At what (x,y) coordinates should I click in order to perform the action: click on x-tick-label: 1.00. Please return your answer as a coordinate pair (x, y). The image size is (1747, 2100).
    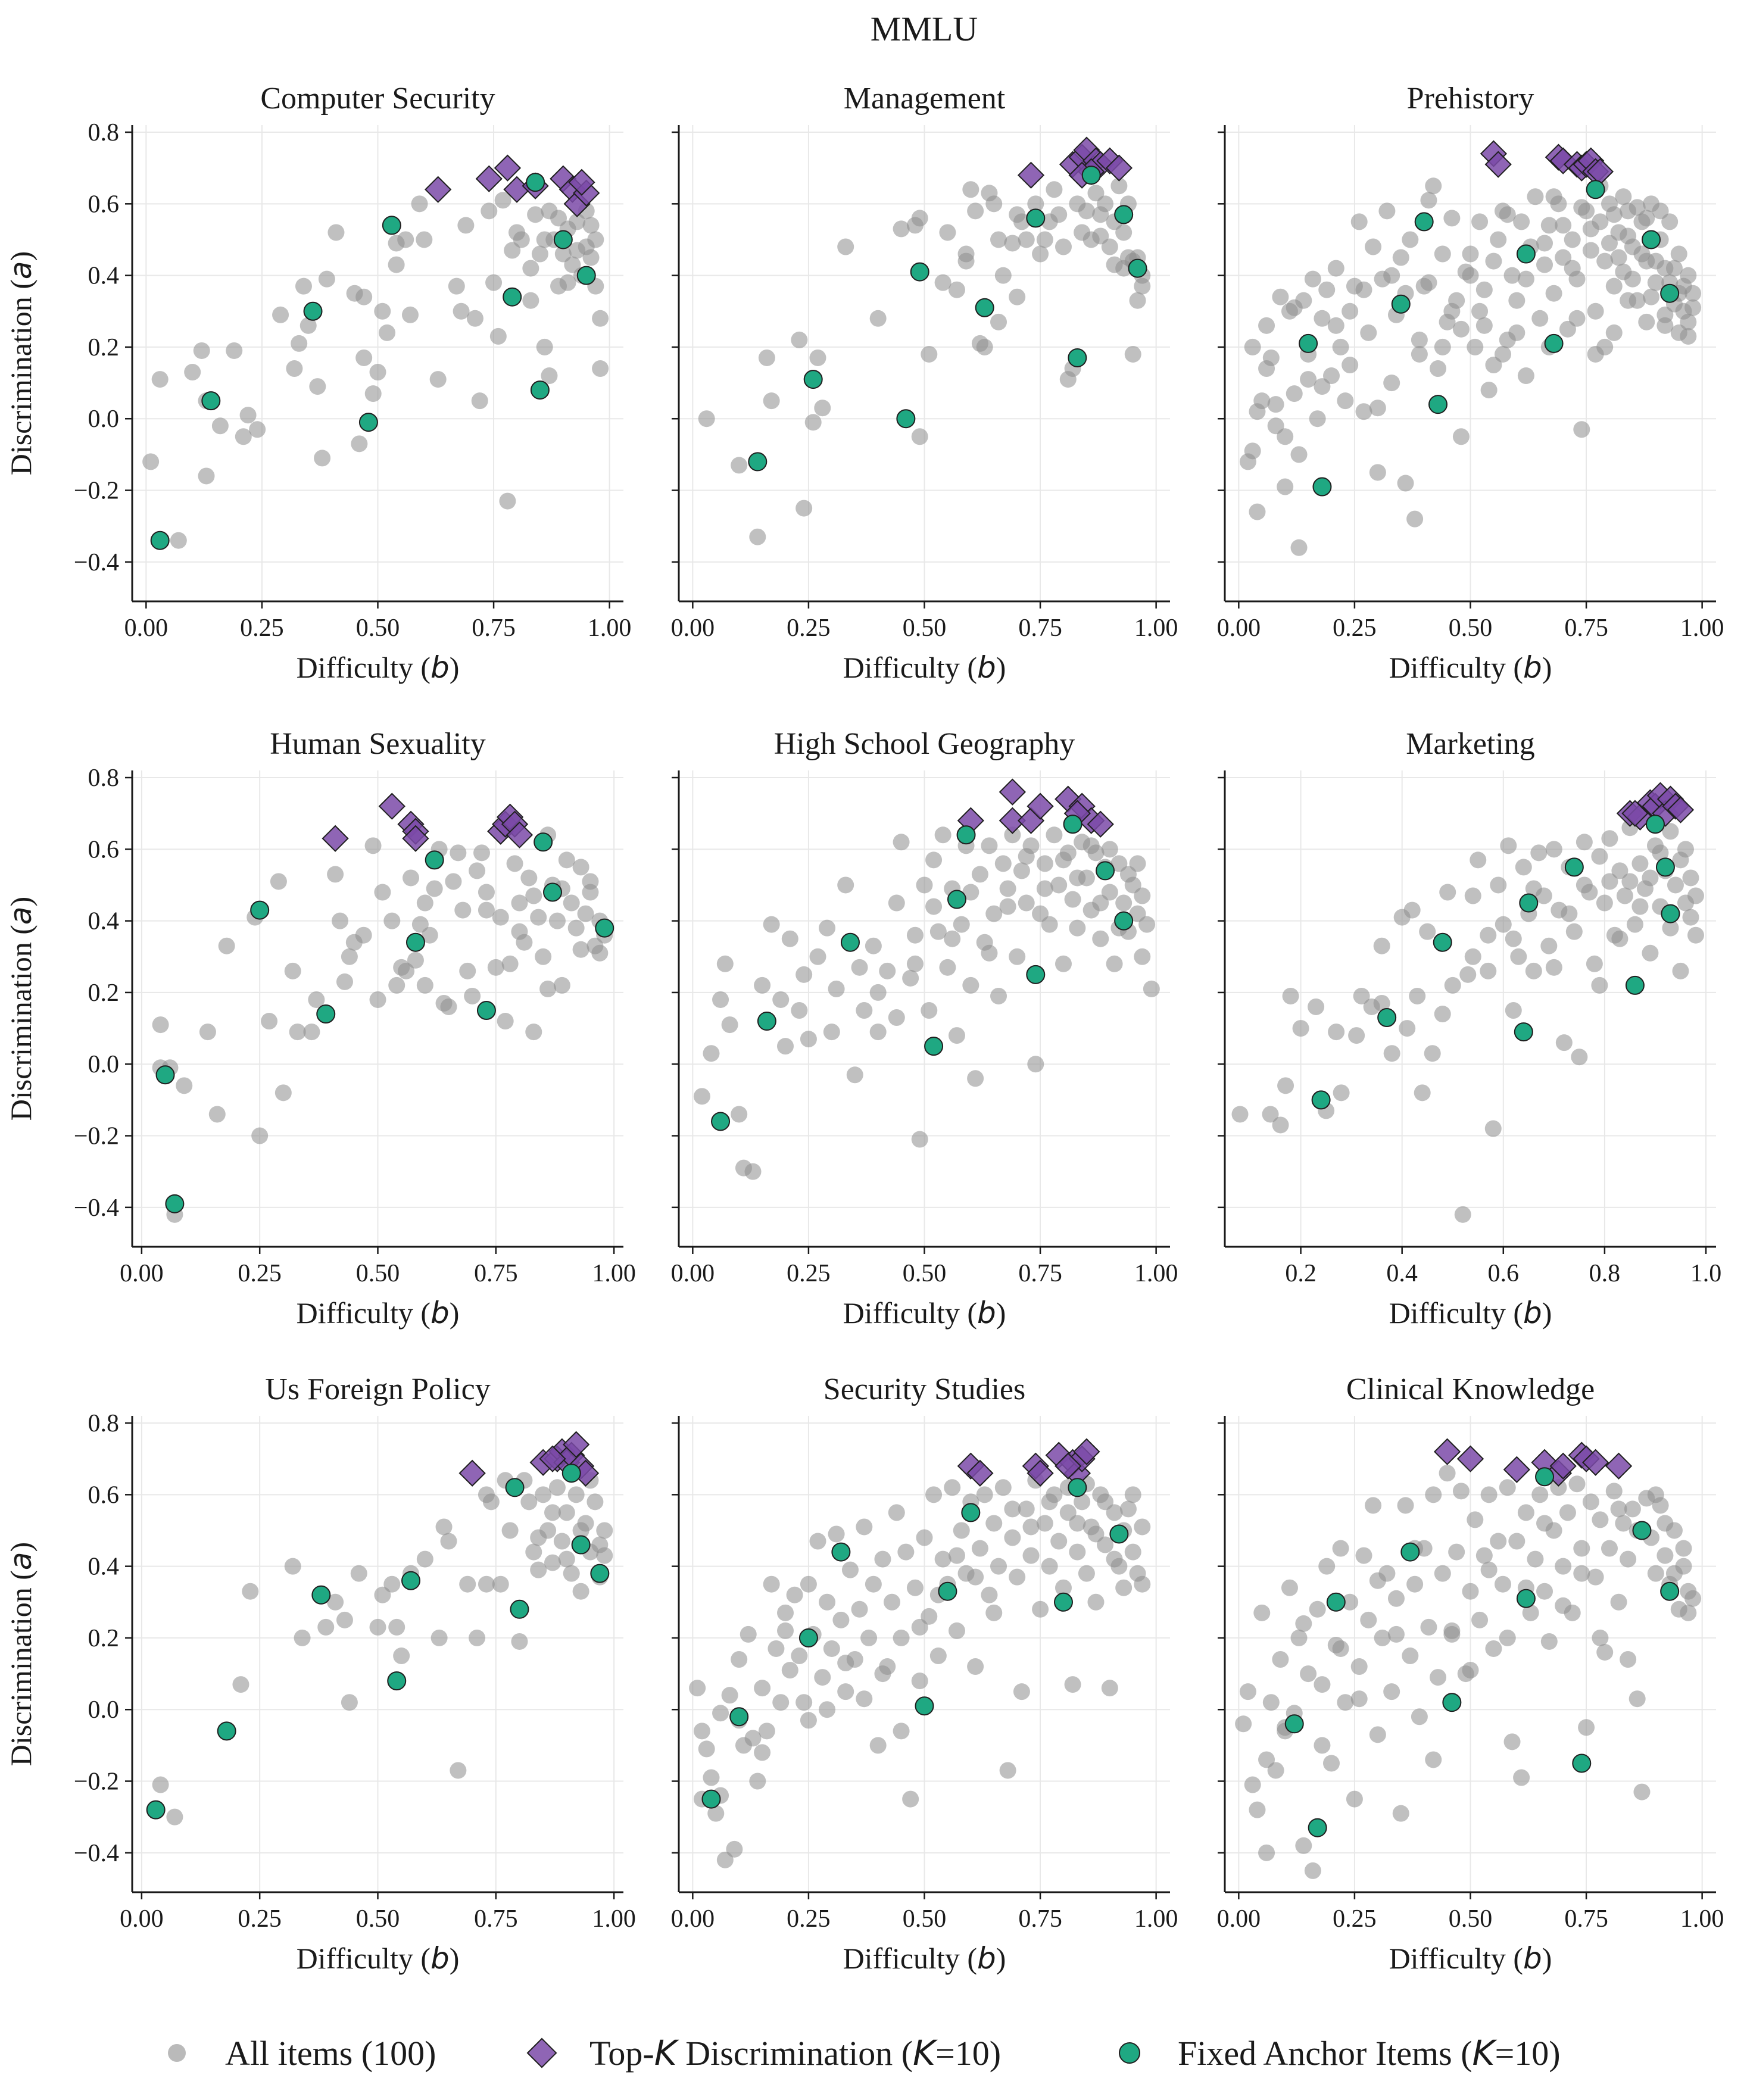
    Looking at the image, I should click on (1156, 1919).